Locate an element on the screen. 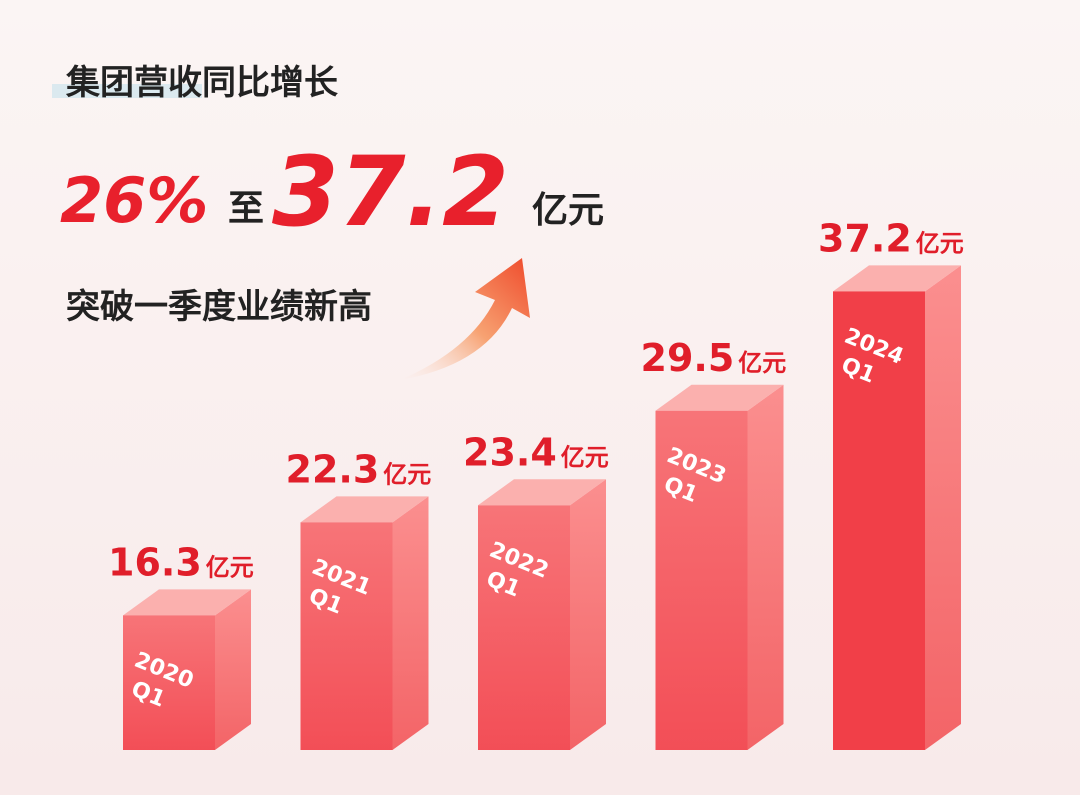 This screenshot has width=1080, height=795. value-number: 23.4 is located at coordinates (510, 452).